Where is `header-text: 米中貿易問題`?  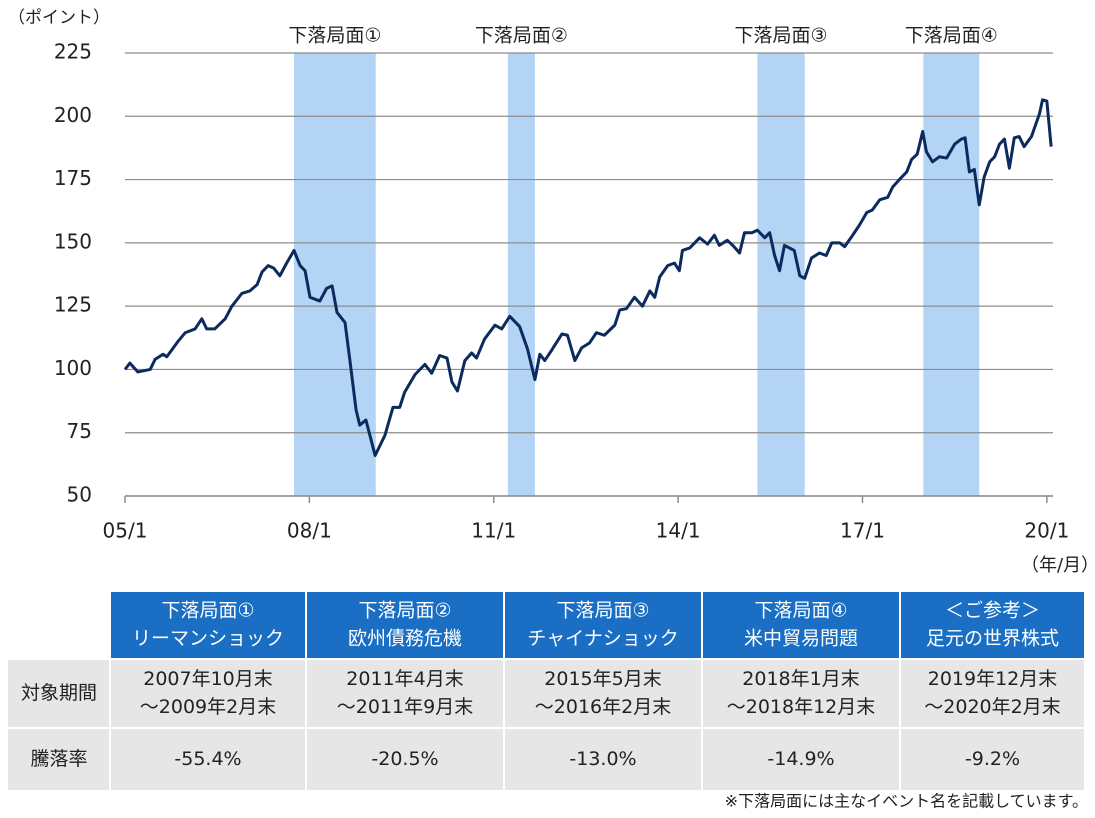
header-text: 米中貿易問題 is located at coordinates (801, 639).